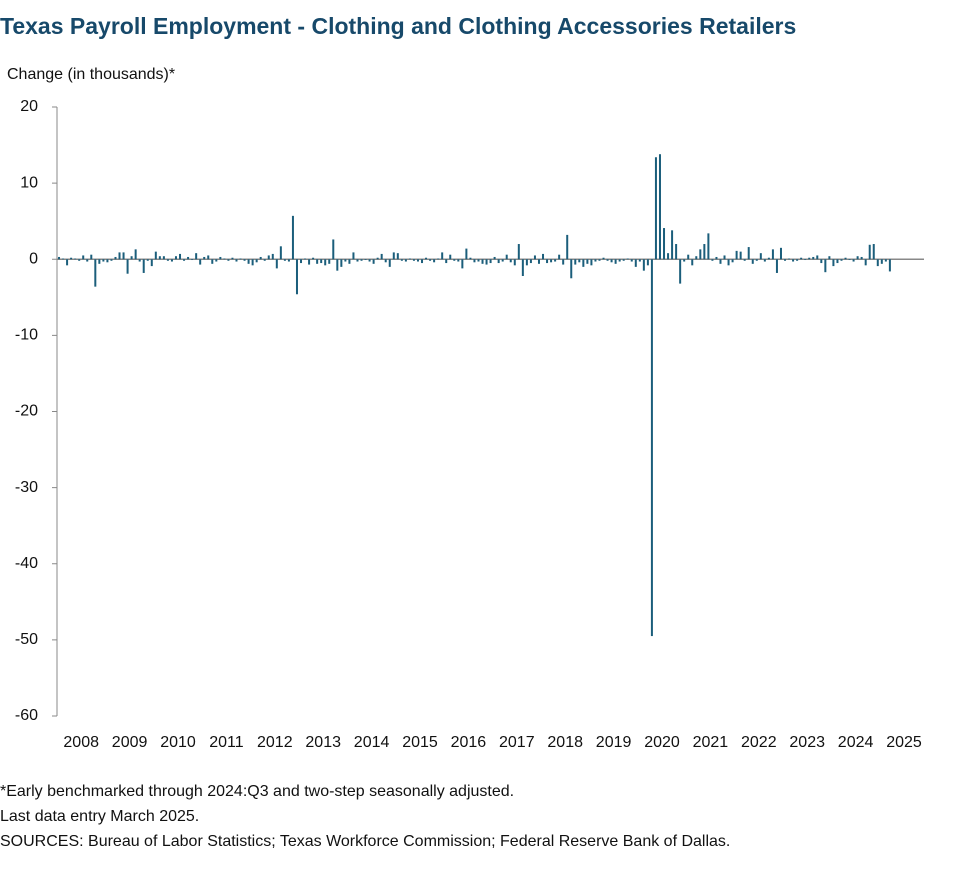 This screenshot has height=878, width=979. Describe the element at coordinates (26, 411) in the screenshot. I see `y-tick-label: -20` at that location.